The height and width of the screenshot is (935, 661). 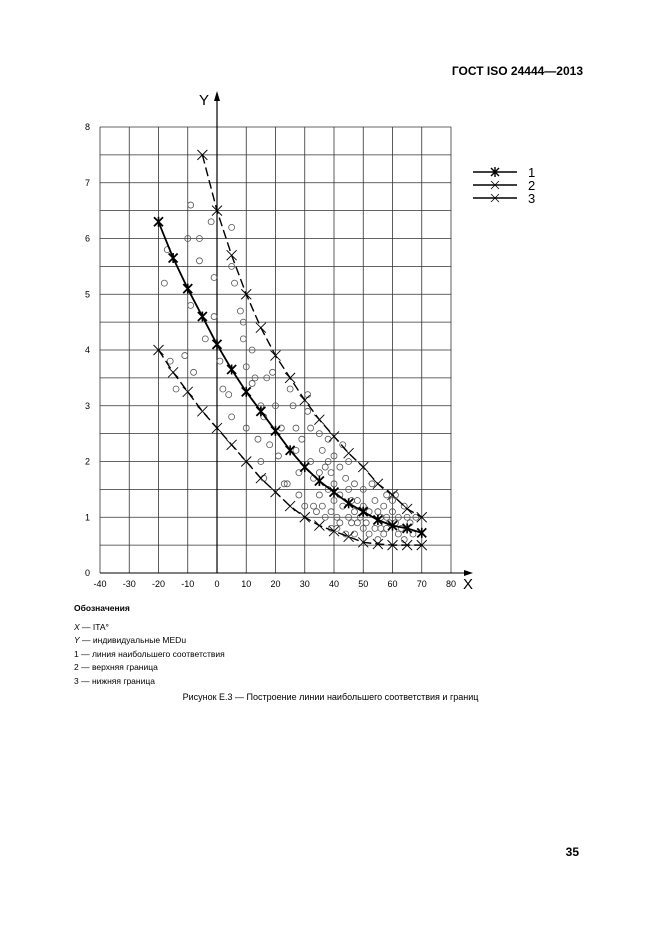 I want to click on x-axis-label: X, so click(x=468, y=584).